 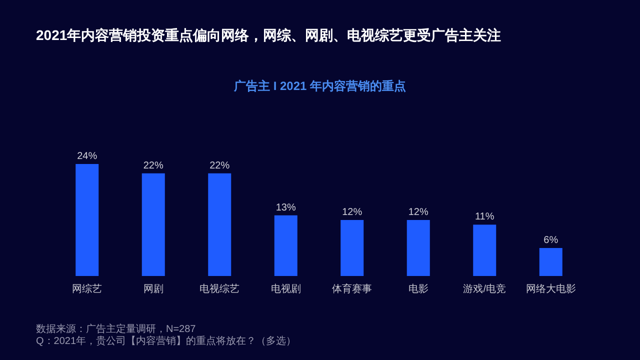 I want to click on subtitle: 广告主 I 2021 年内容营销的重点, so click(x=320, y=86).